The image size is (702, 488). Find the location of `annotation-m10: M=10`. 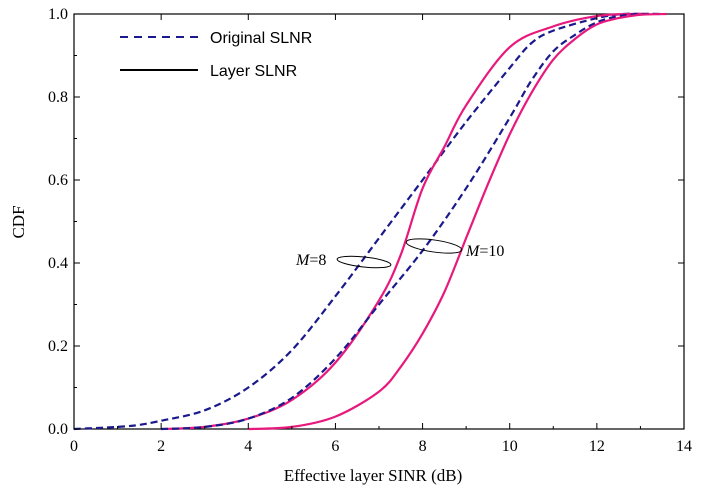

annotation-m10: M=10 is located at coordinates (484, 251).